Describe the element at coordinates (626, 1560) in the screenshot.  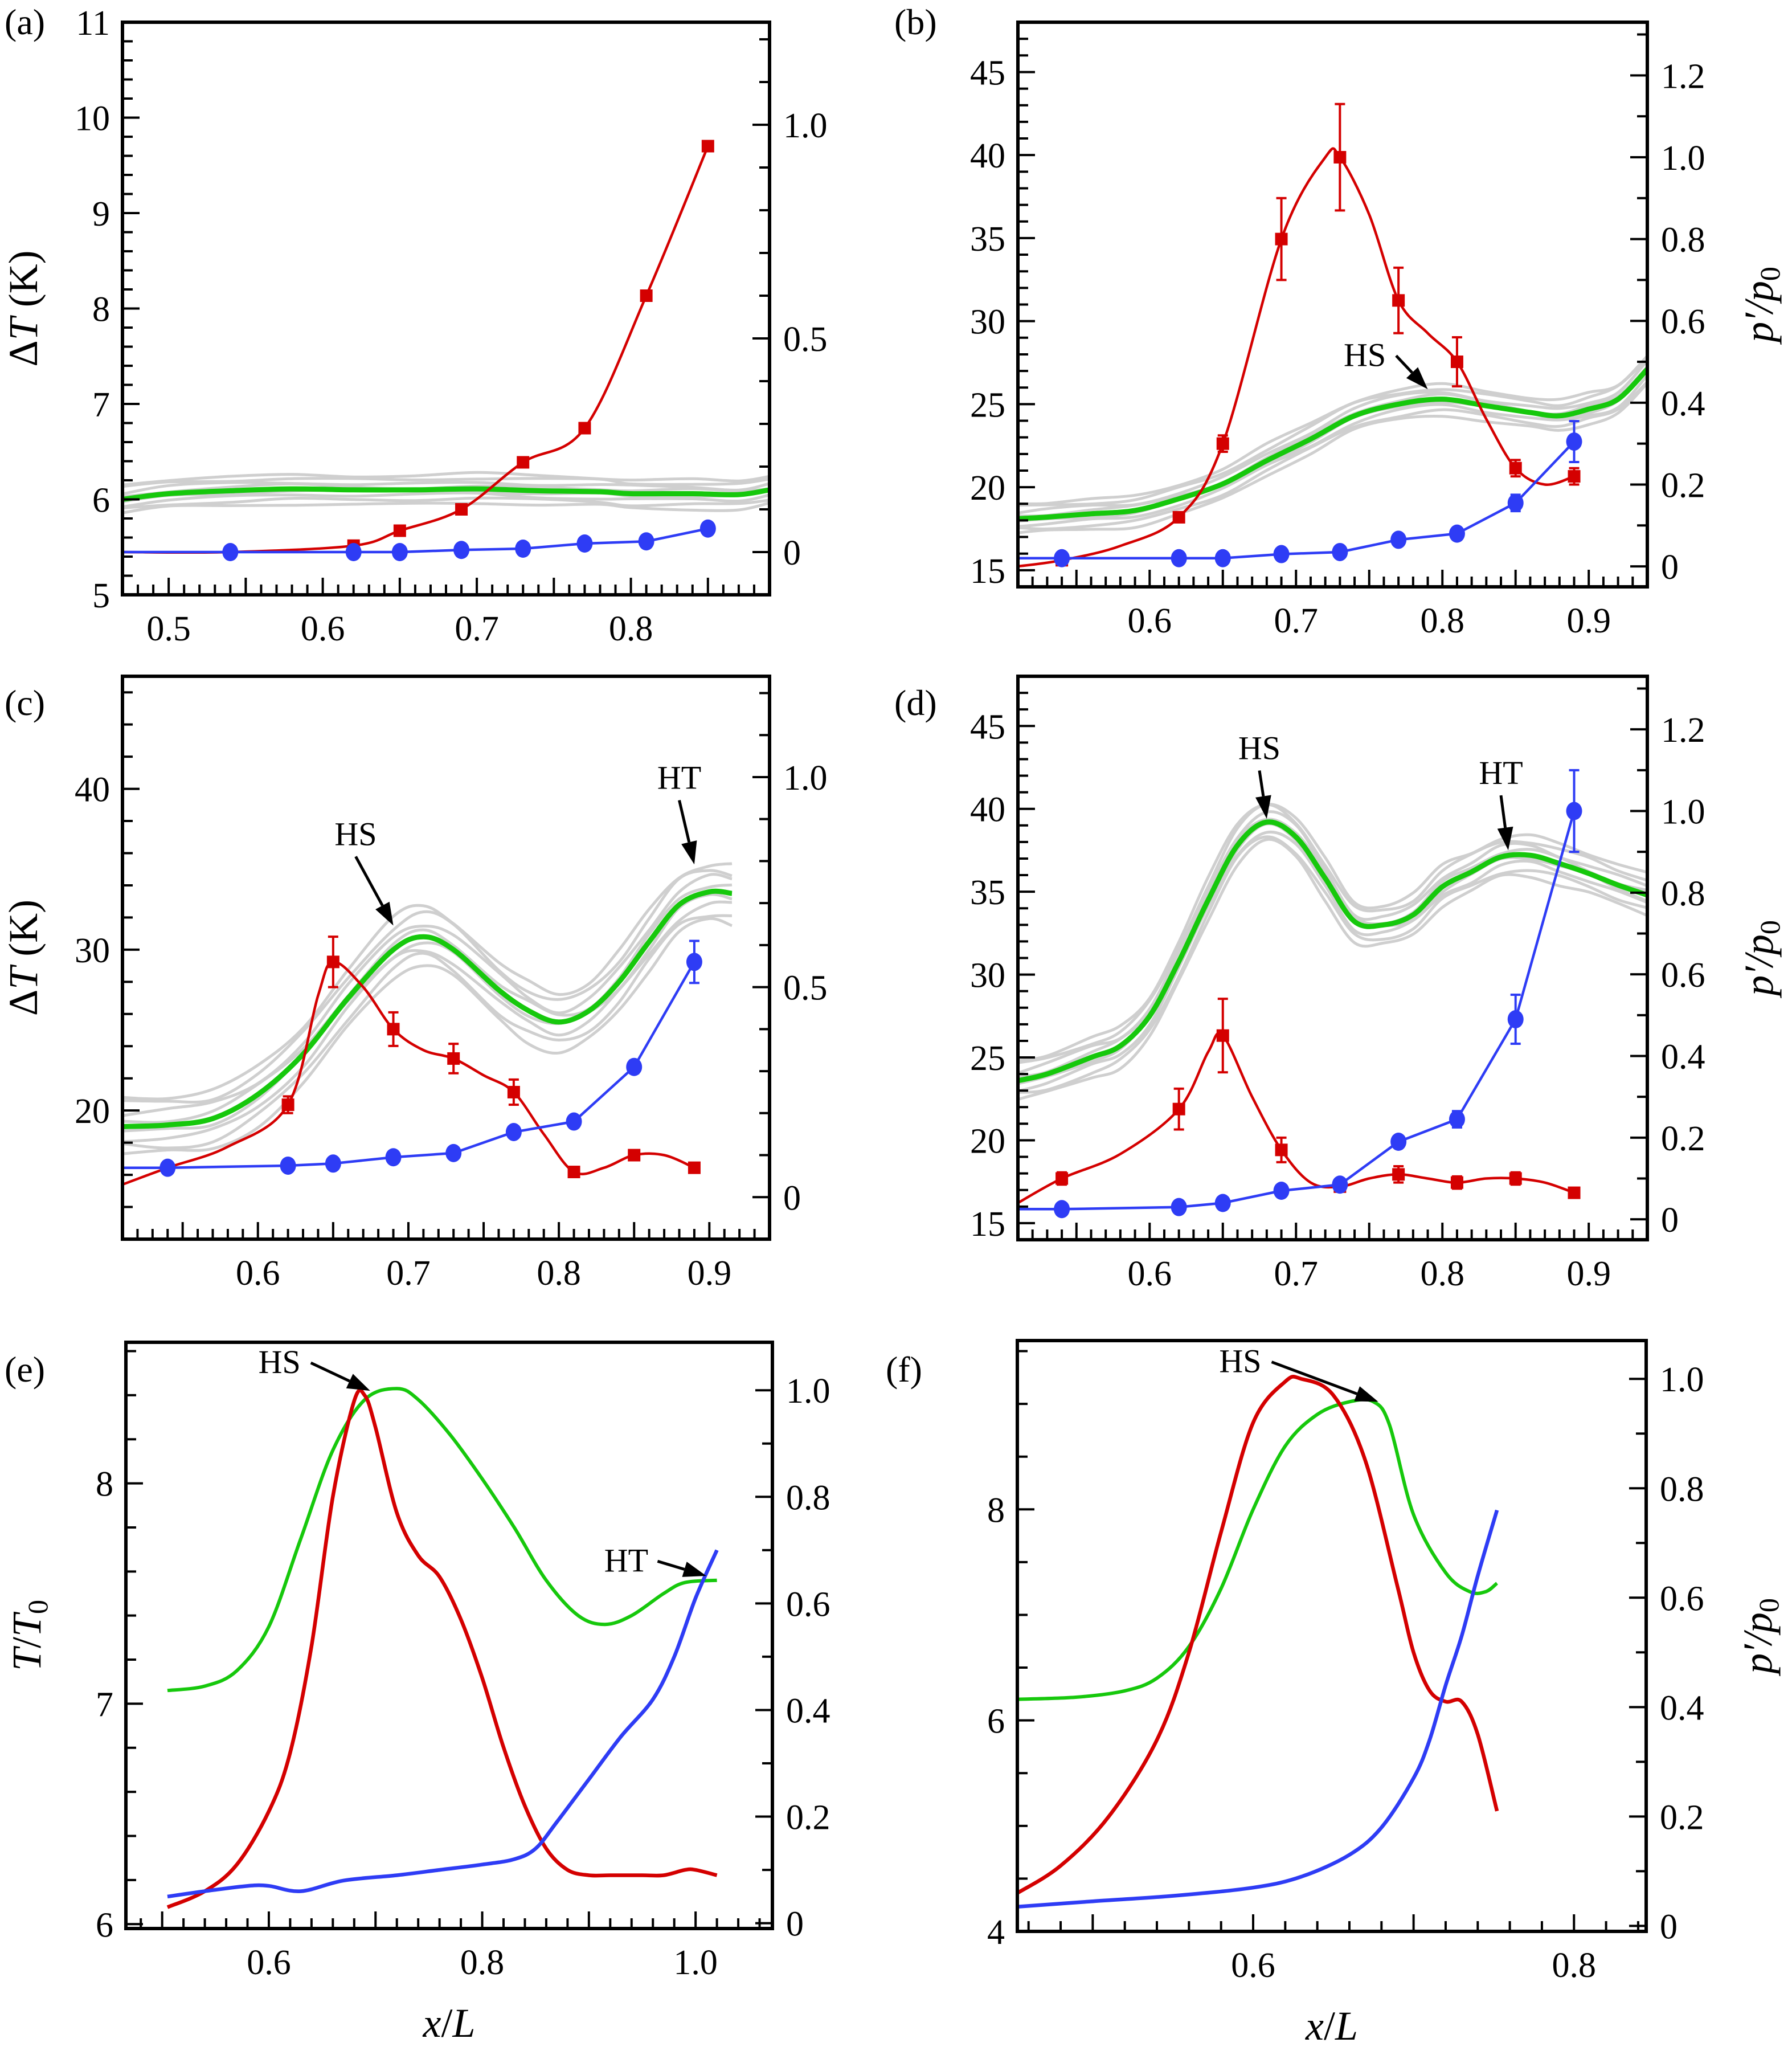
I see `annotation-ht: HT` at that location.